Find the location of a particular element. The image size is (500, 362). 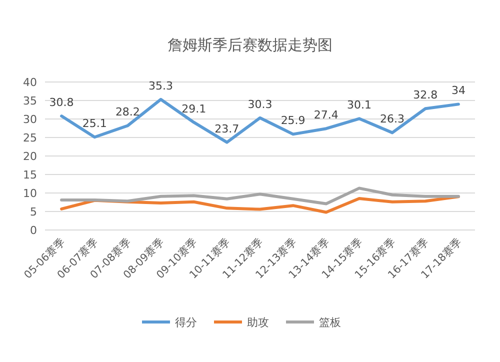

y-tick-label: 30 is located at coordinates (30, 119).